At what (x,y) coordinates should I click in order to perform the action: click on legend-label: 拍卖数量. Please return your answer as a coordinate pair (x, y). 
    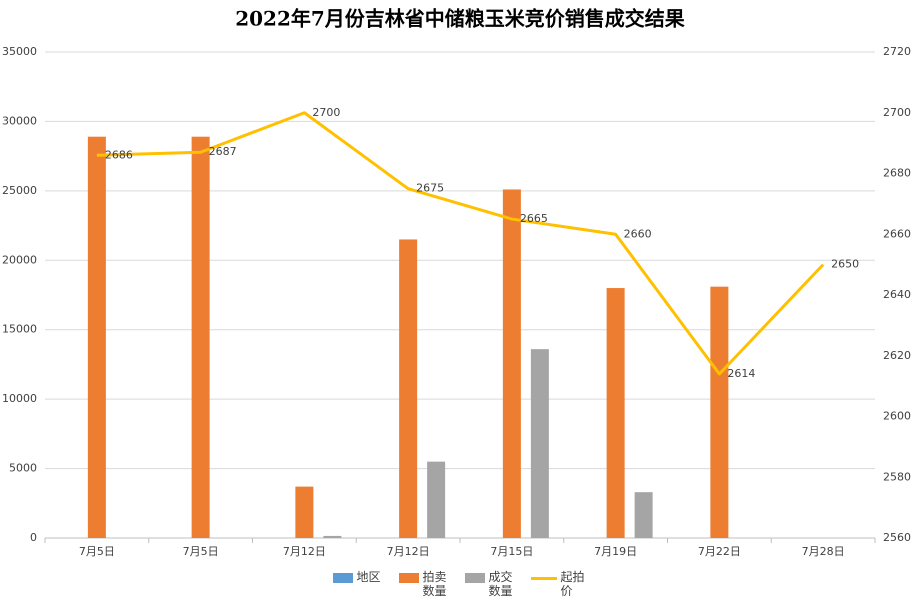
    Looking at the image, I should click on (434, 584).